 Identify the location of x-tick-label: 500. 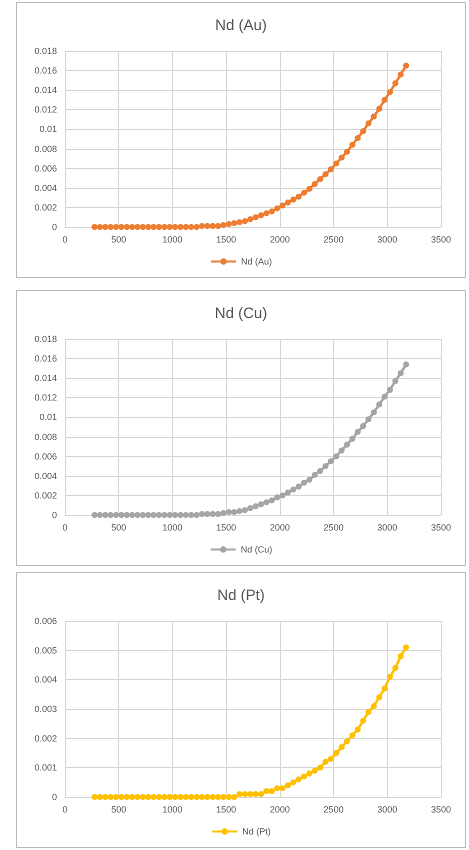
(118, 239).